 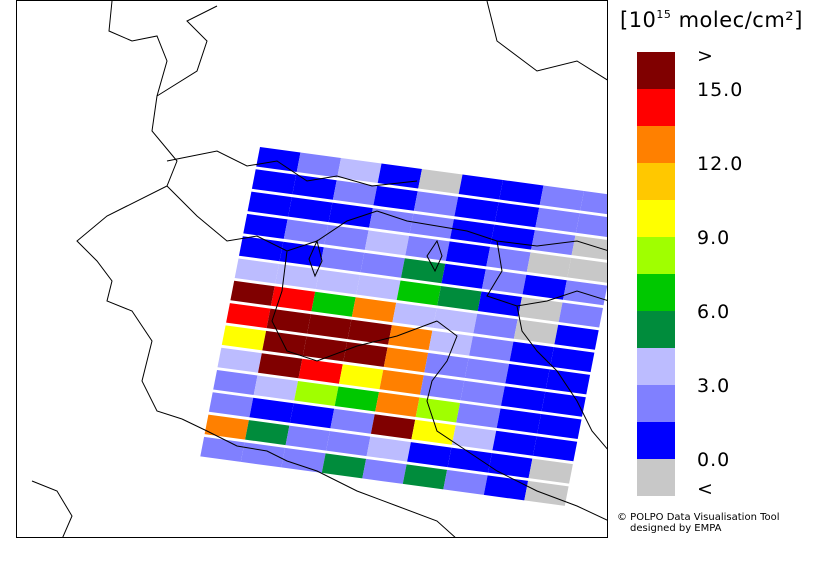 I want to click on corsica-coast, so click(x=52, y=508).